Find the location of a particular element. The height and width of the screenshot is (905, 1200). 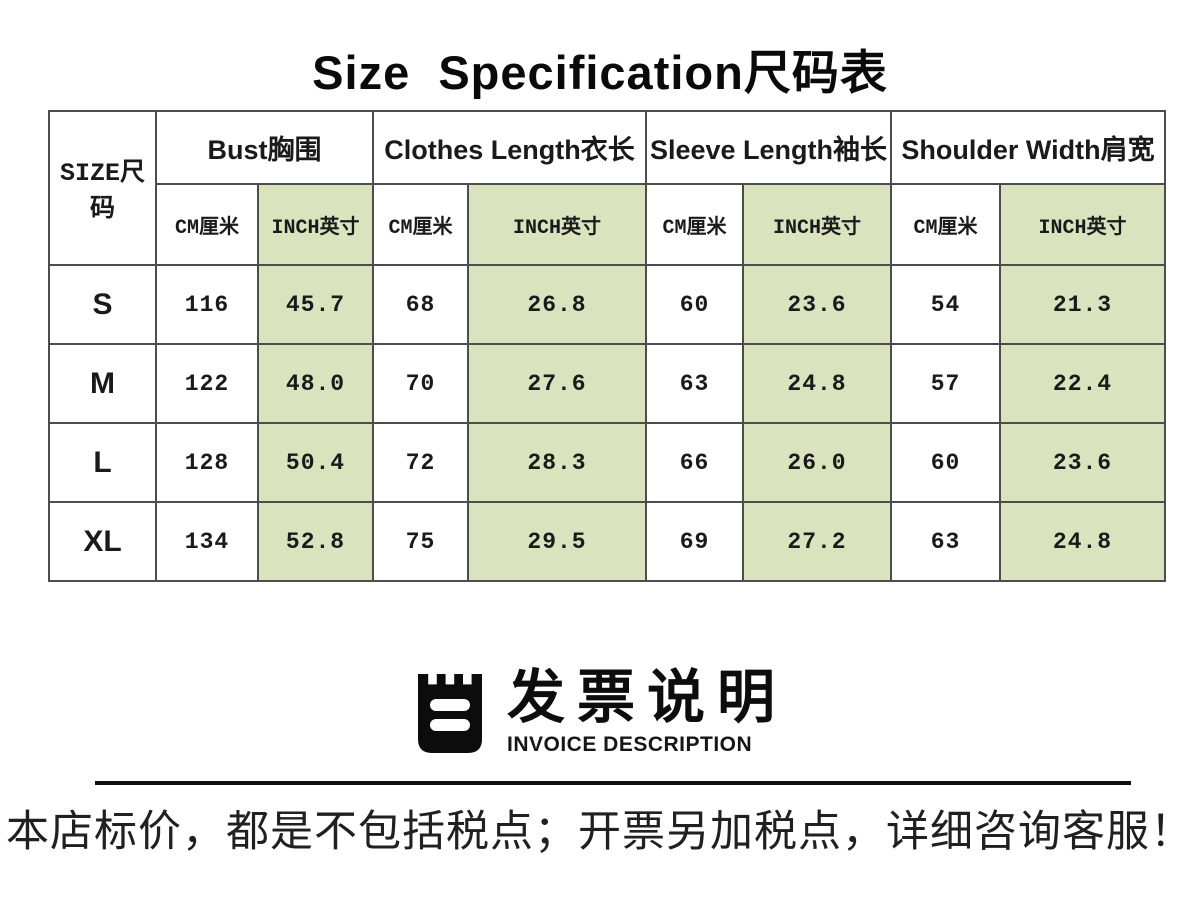

value-cell: 72 is located at coordinates (420, 462).